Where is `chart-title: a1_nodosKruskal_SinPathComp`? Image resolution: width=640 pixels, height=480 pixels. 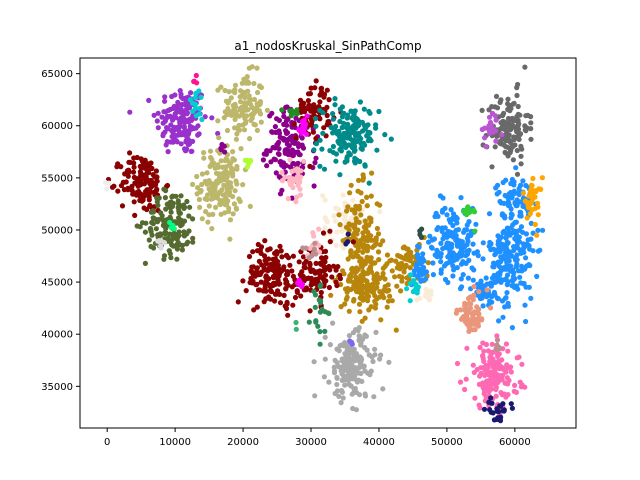 chart-title: a1_nodosKruskal_SinPathComp is located at coordinates (327, 46).